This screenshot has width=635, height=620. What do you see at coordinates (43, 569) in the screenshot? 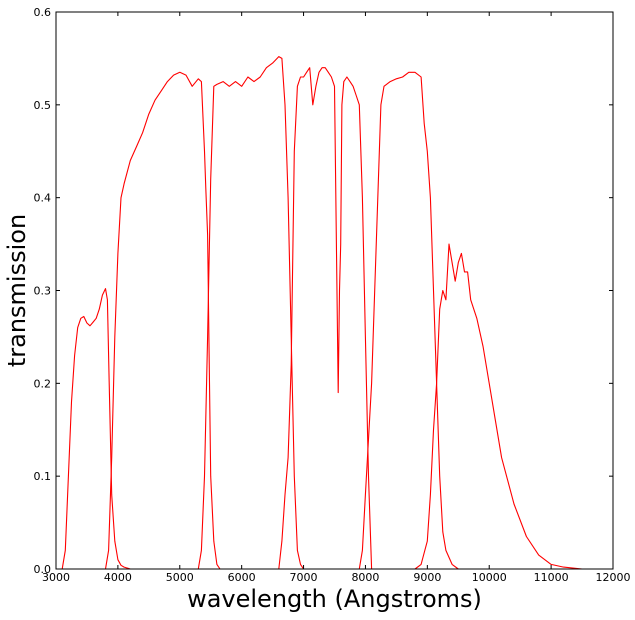
I see `y-tick-label: 0.0` at bounding box center [43, 569].